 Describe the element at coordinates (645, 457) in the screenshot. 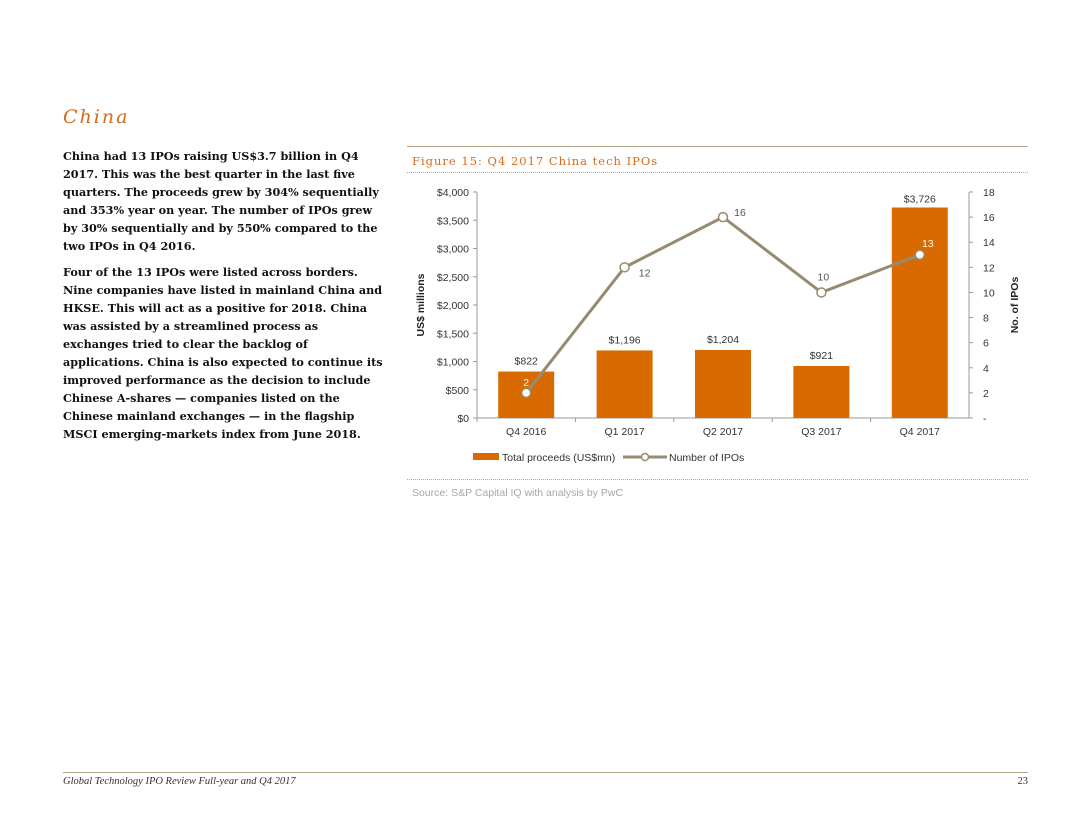

I see `legend-swatch-ipos-marker` at that location.